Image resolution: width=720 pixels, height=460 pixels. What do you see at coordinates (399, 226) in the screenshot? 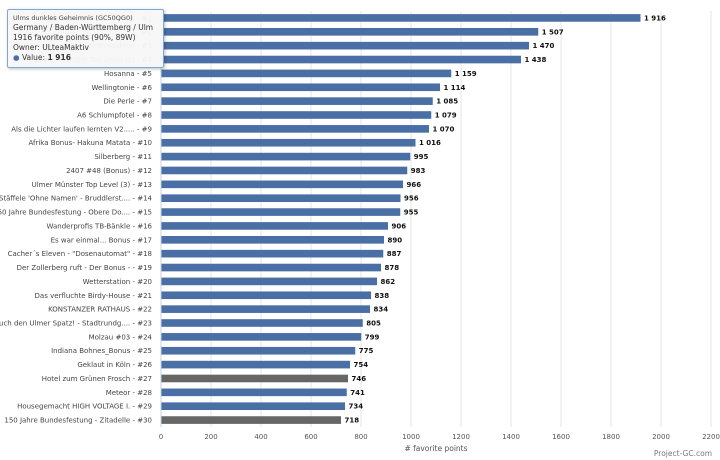
I see `data-label: 906` at bounding box center [399, 226].